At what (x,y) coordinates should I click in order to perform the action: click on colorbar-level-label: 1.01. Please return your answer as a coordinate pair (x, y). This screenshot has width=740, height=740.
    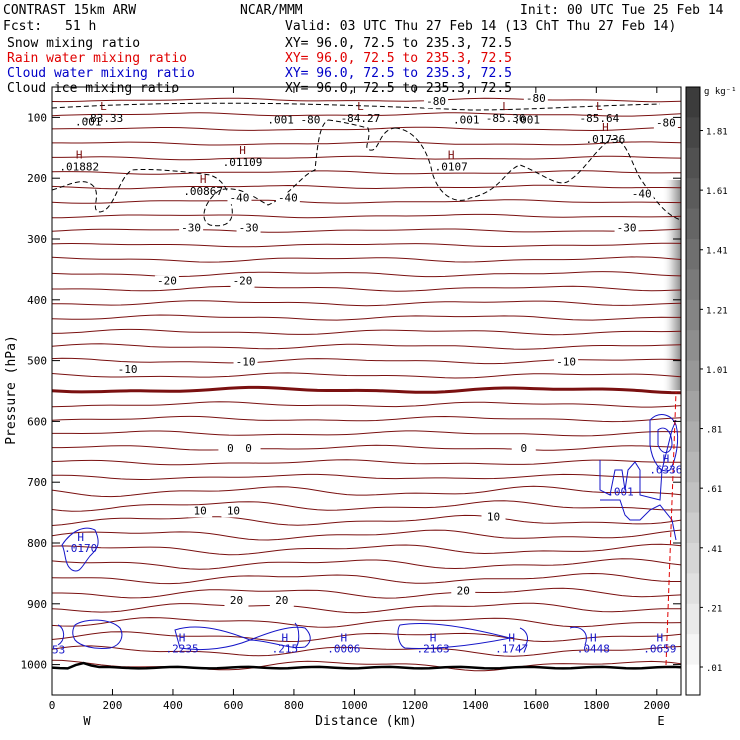
    Looking at the image, I should click on (717, 371).